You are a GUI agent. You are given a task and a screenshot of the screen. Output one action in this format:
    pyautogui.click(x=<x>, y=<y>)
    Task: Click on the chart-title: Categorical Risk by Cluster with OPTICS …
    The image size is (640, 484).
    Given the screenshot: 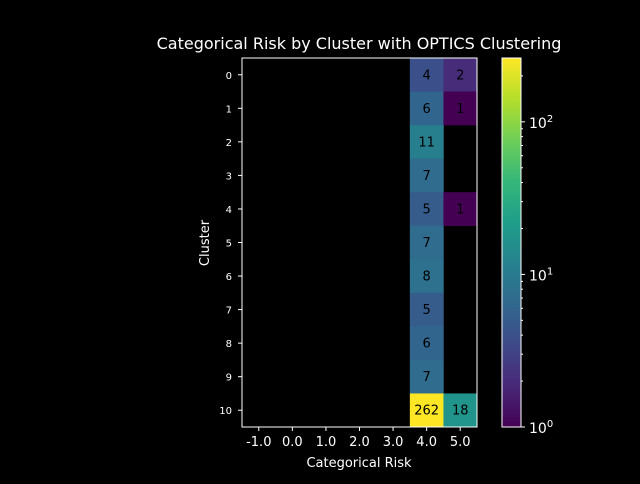 What is the action you would take?
    pyautogui.click(x=359, y=43)
    